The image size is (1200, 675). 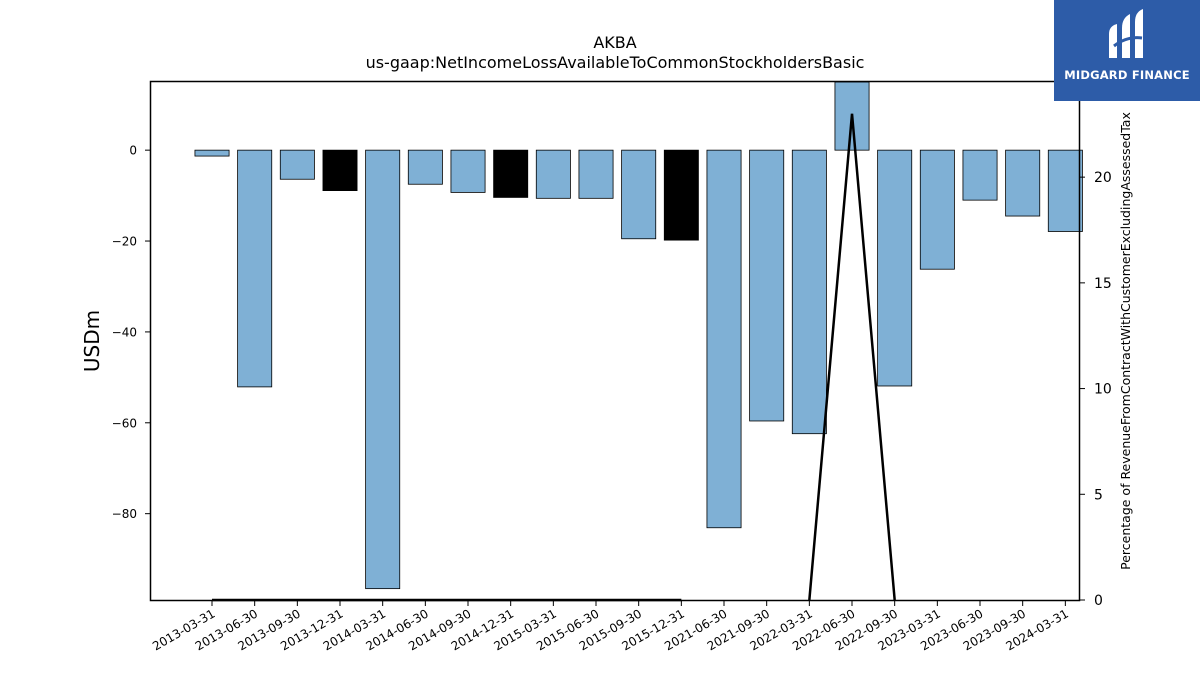 What do you see at coordinates (124, 332) in the screenshot?
I see `y-tick-label: −40` at bounding box center [124, 332].